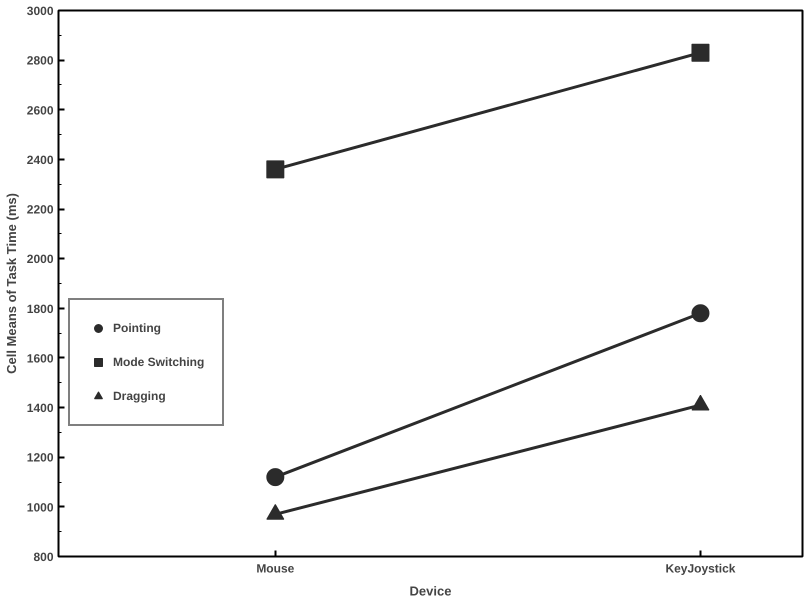  I want to click on y-tick-label: 2600, so click(40, 110).